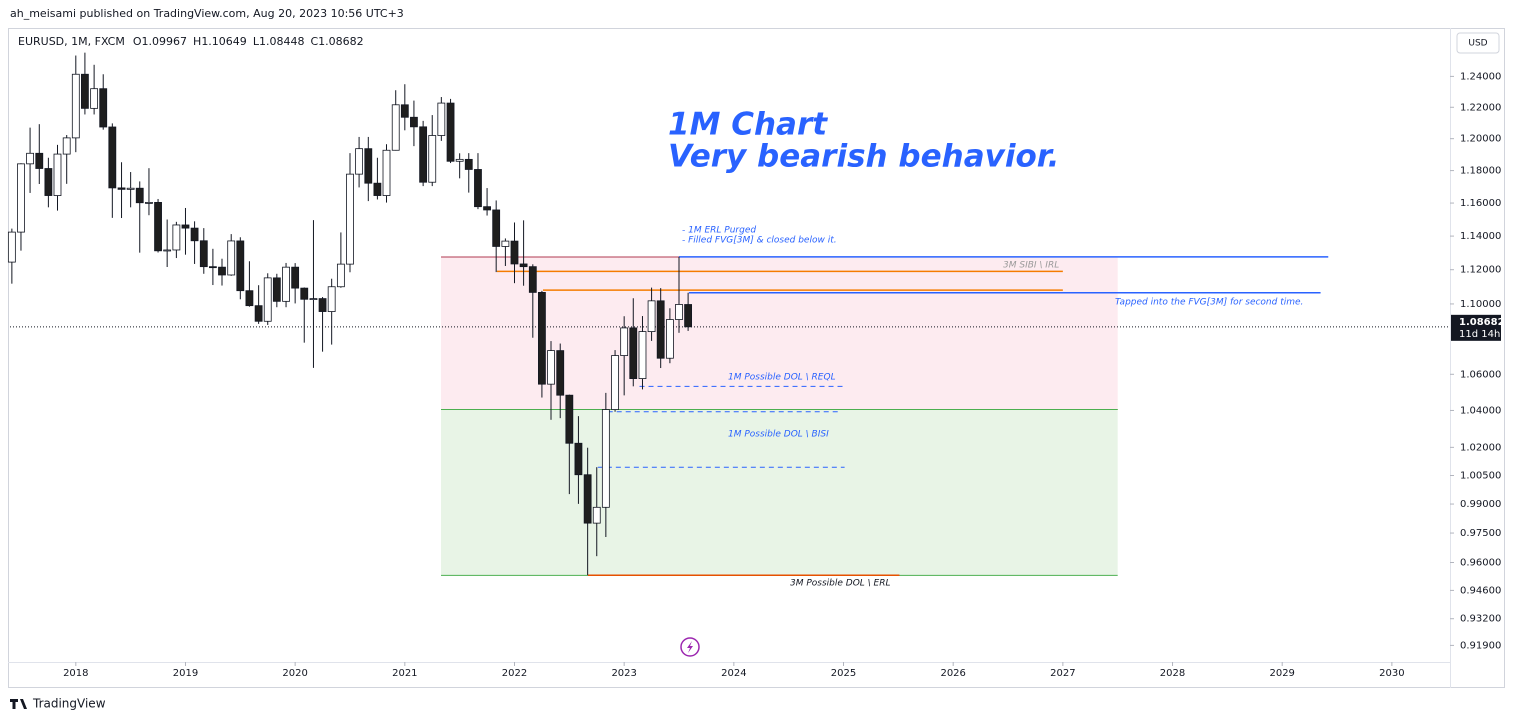 The height and width of the screenshot is (721, 1515). Describe the element at coordinates (1480, 590) in the screenshot. I see `y-tick-label: 0.94600` at that location.